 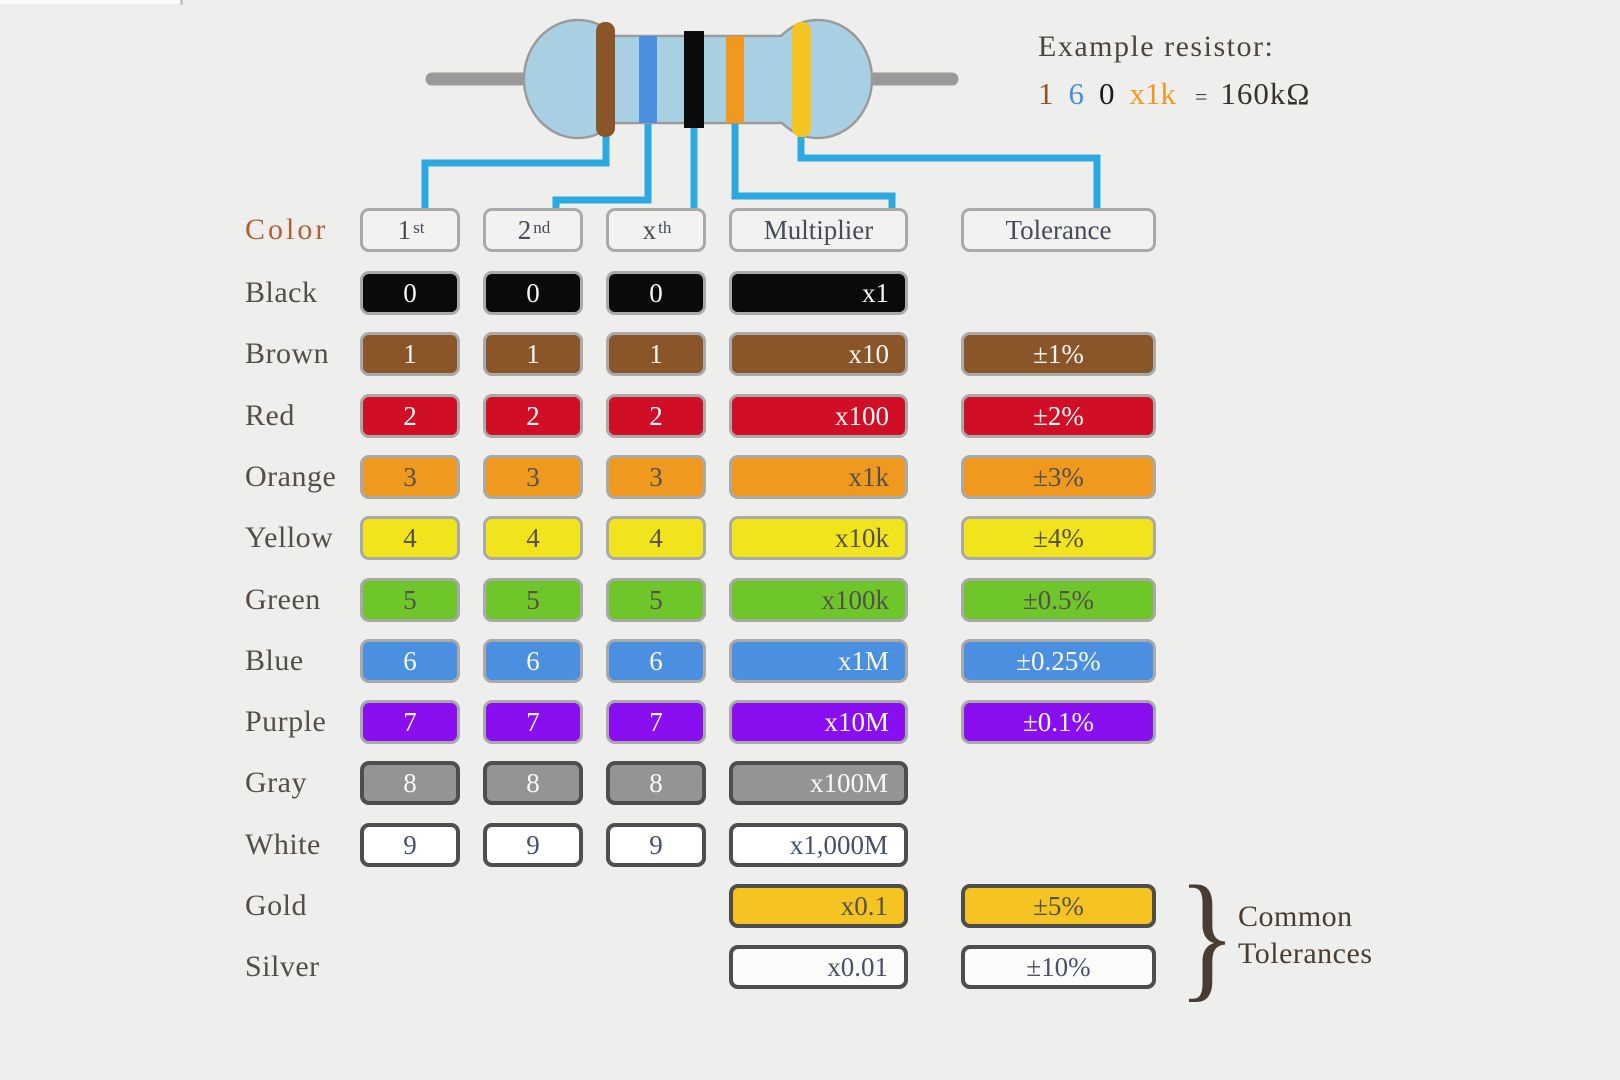 What do you see at coordinates (656, 600) in the screenshot?
I see `digit-box-green-3: 5` at bounding box center [656, 600].